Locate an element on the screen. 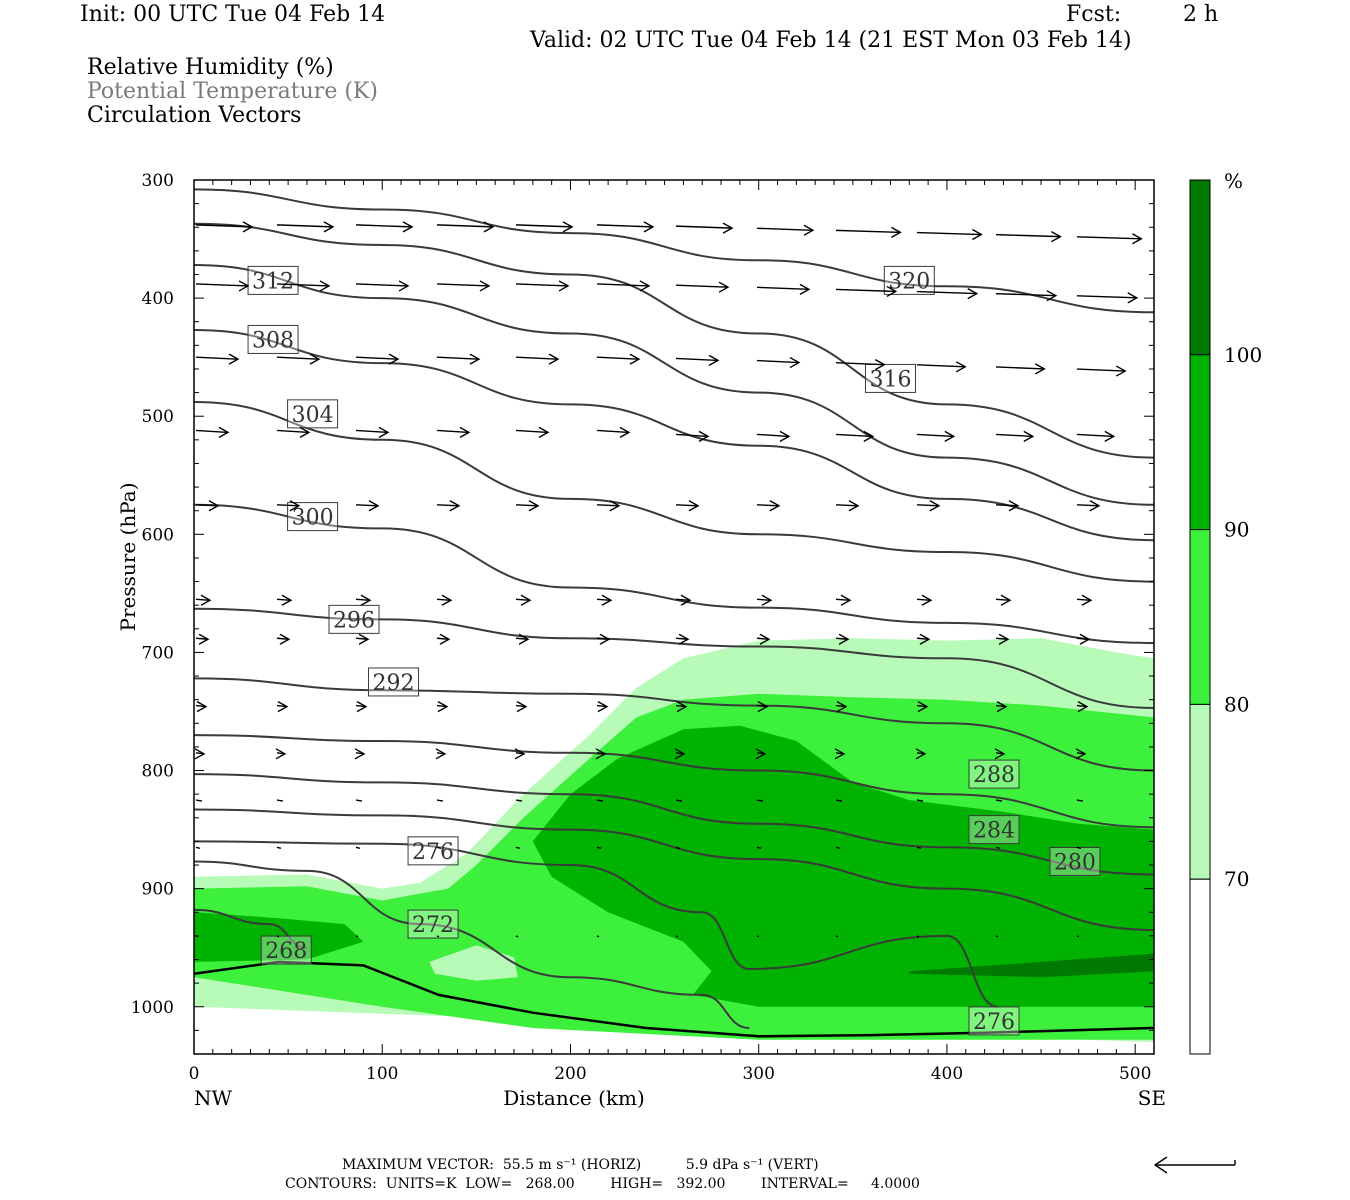 This screenshot has width=1350, height=1200. label-text: 296 is located at coordinates (354, 620).